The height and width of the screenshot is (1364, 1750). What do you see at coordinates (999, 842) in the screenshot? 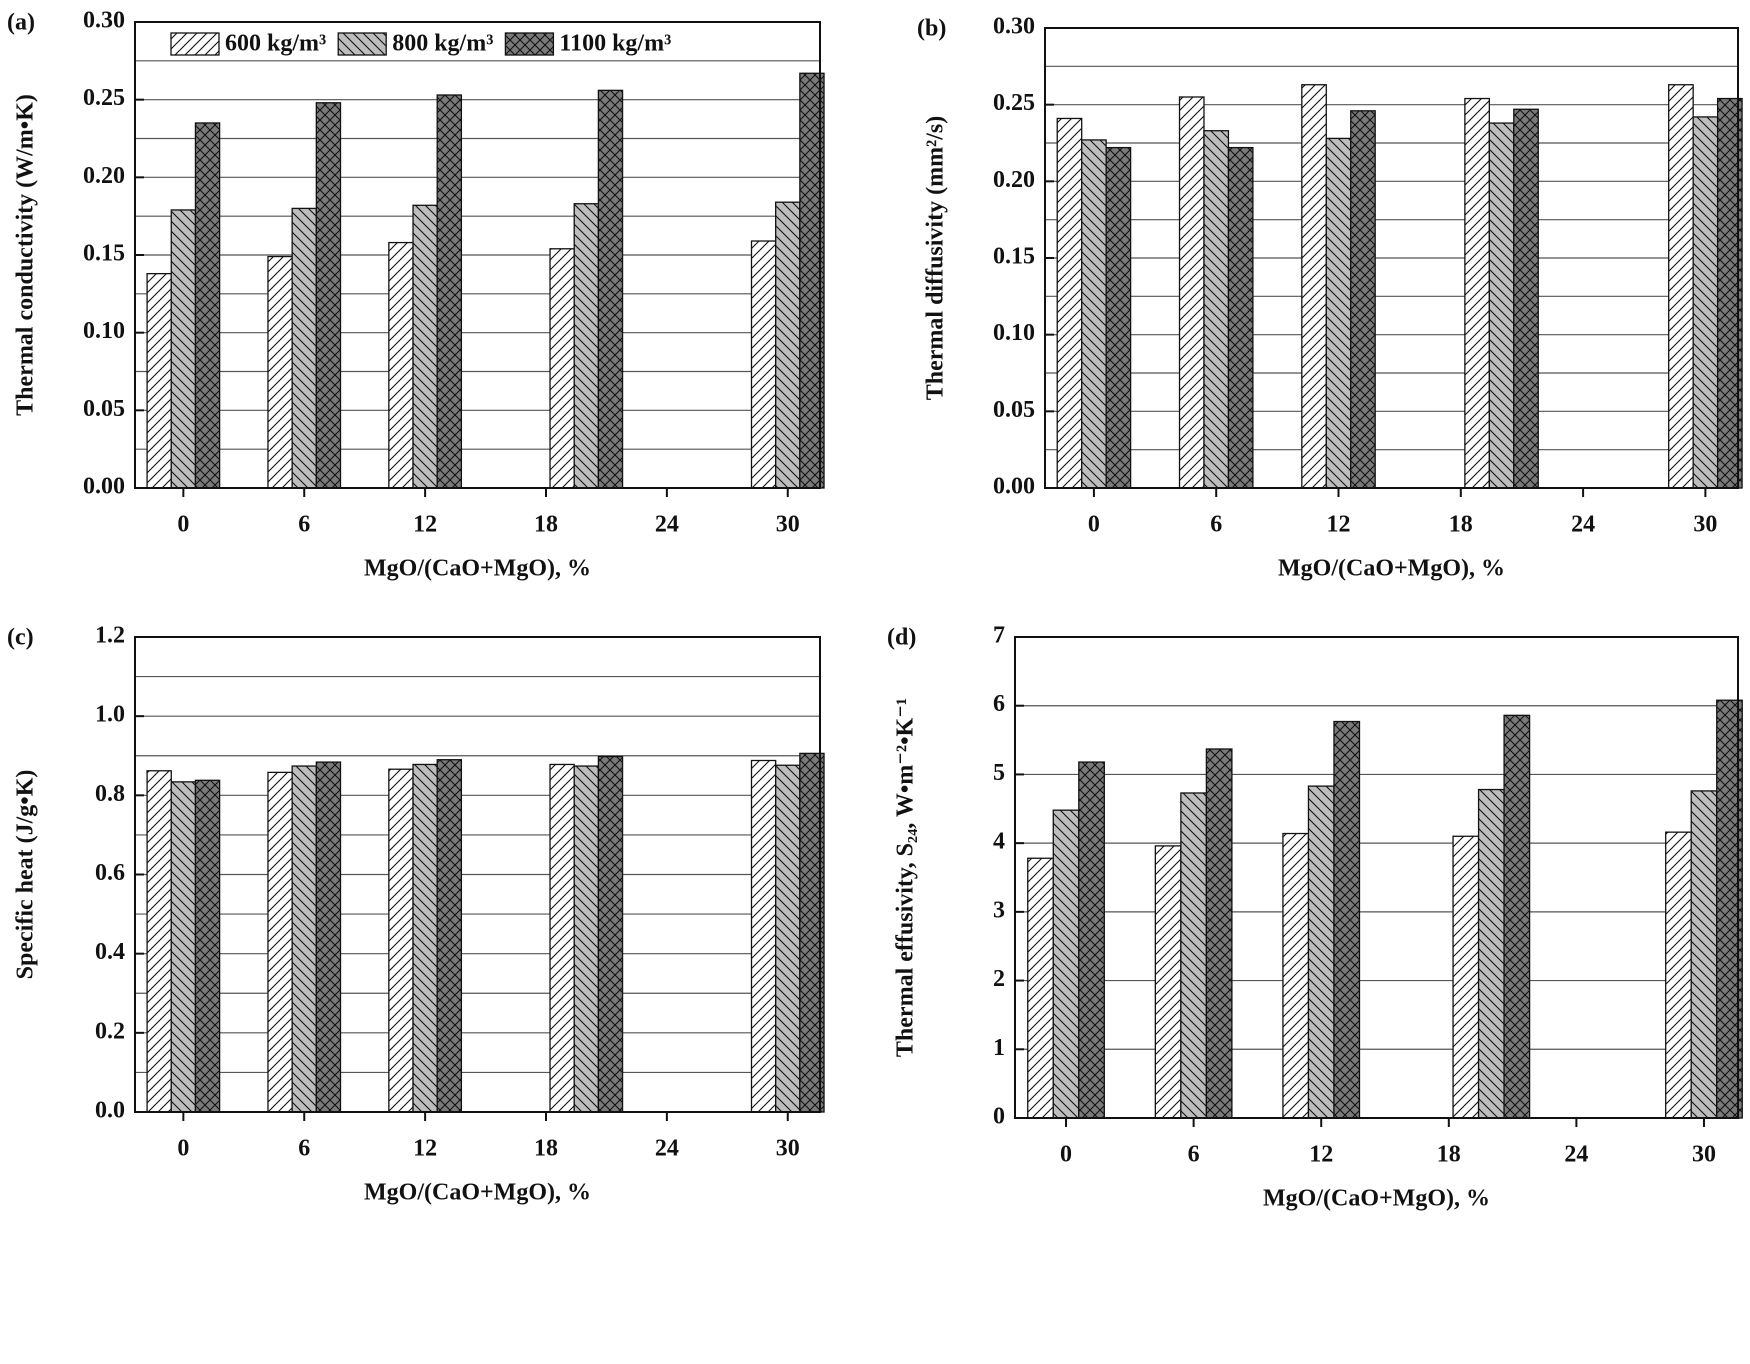
I see `y-tick-label: 4` at bounding box center [999, 842].